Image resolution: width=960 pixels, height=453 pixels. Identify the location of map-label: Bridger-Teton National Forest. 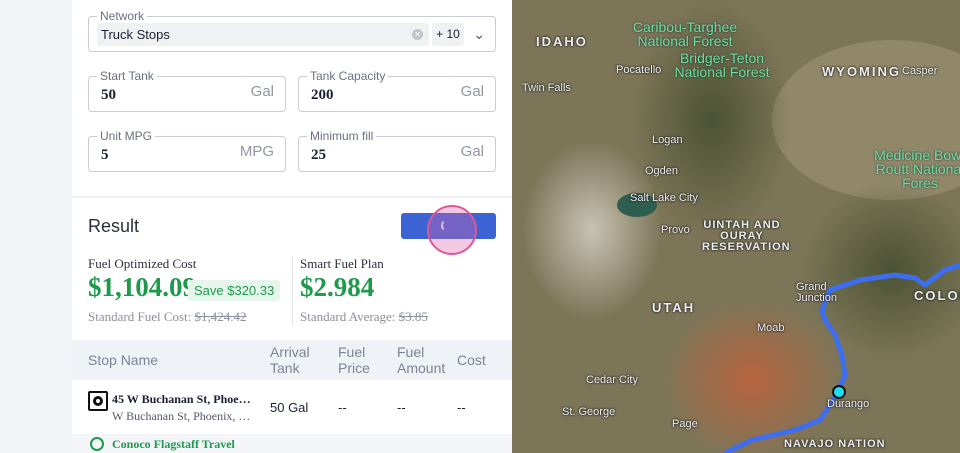
(722, 65).